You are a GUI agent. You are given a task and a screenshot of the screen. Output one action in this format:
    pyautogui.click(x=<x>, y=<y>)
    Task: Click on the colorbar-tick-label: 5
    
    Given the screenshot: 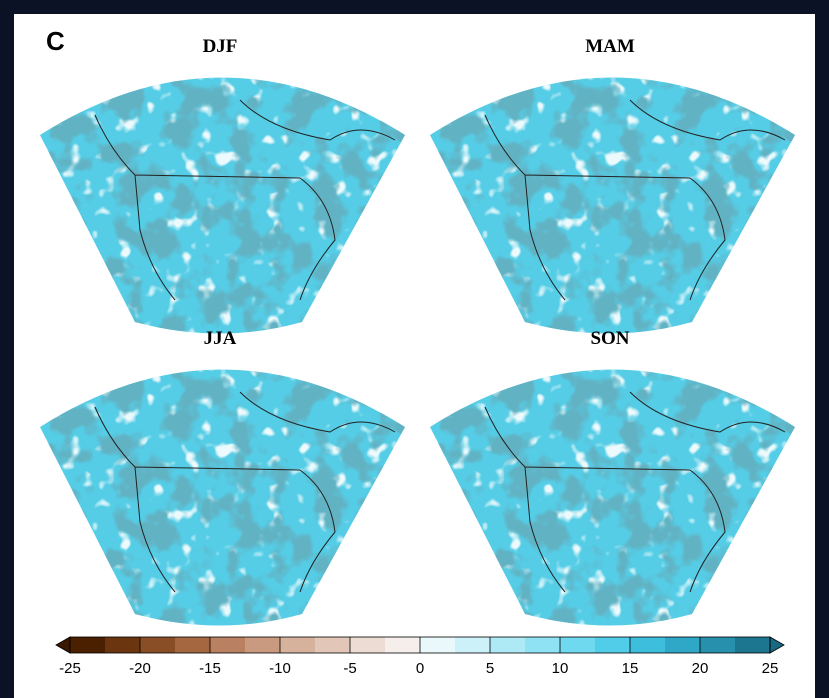 What is the action you would take?
    pyautogui.click(x=490, y=668)
    